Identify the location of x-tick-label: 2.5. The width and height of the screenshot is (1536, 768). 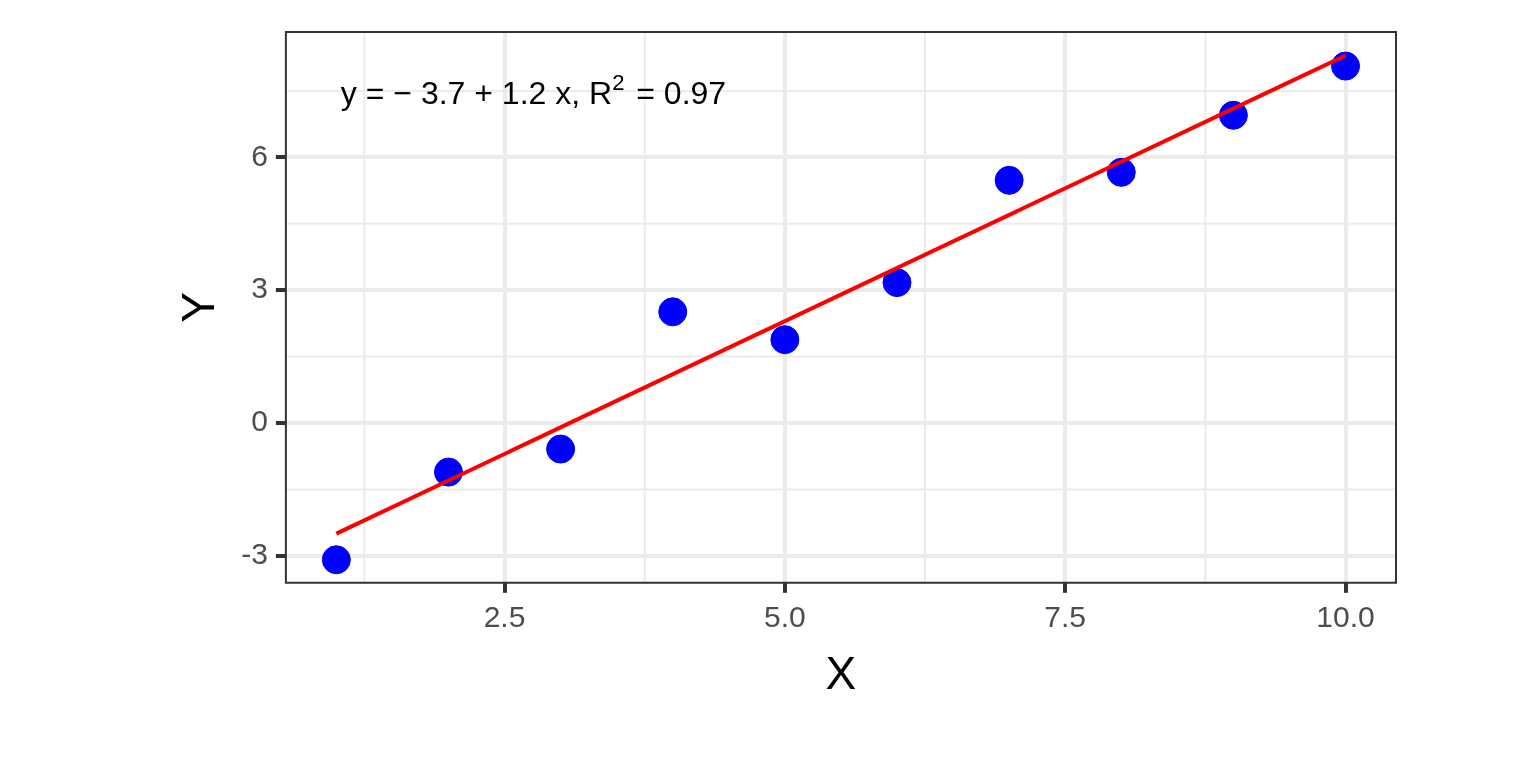
(504, 617).